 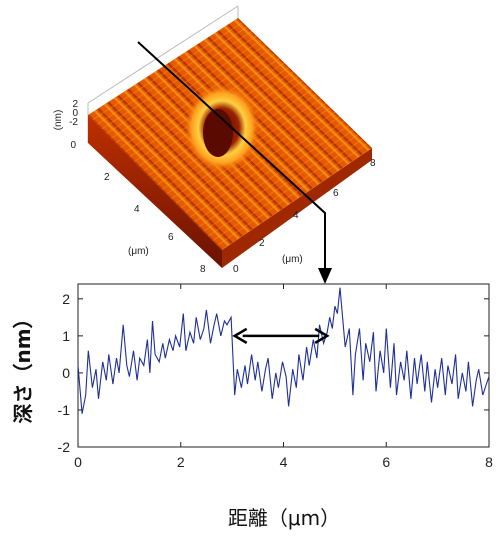 I want to click on width-arrow-head-left, so click(x=240, y=335).